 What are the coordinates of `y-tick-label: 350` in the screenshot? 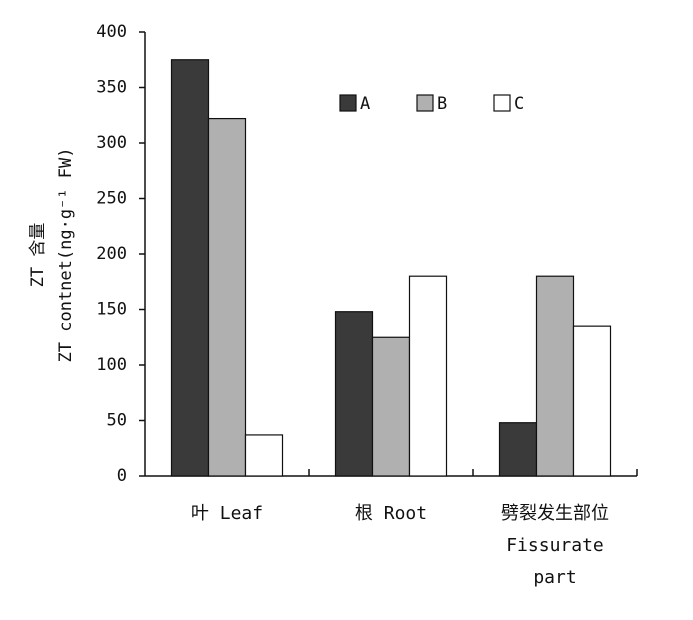 It's located at (111, 88).